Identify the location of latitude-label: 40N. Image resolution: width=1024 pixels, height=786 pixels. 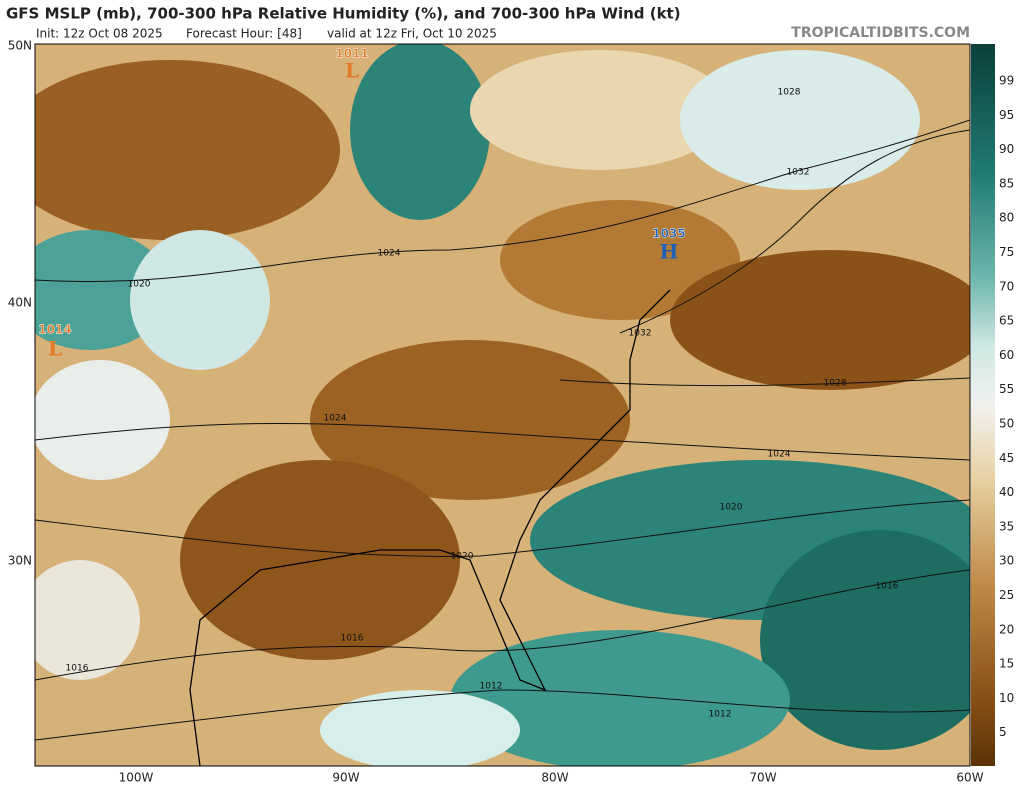
(20, 303).